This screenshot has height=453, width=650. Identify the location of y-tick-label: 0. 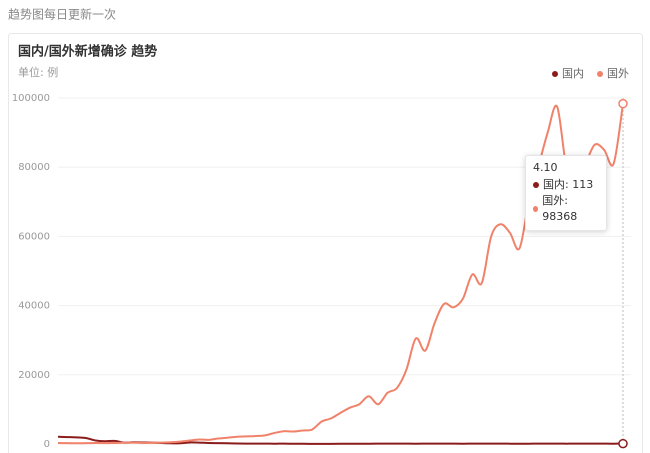
(47, 444).